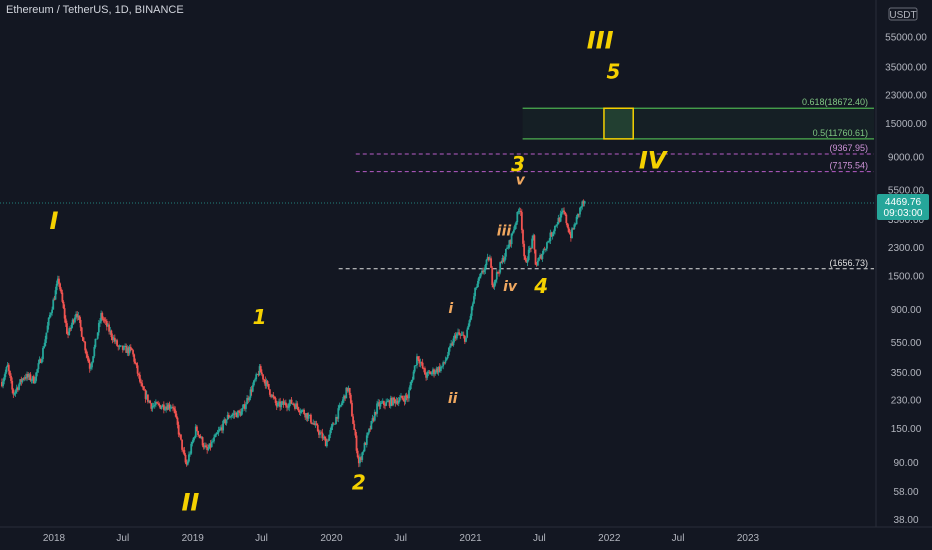 The image size is (932, 550). What do you see at coordinates (698, 123) in the screenshot?
I see `fib-zone` at bounding box center [698, 123].